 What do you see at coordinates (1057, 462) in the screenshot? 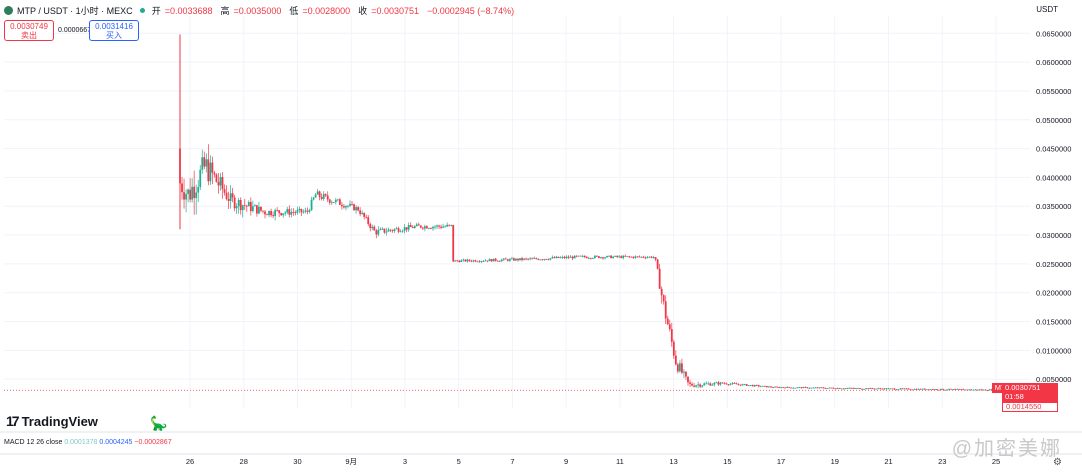
I see `gear-icon: ⚙` at bounding box center [1057, 462].